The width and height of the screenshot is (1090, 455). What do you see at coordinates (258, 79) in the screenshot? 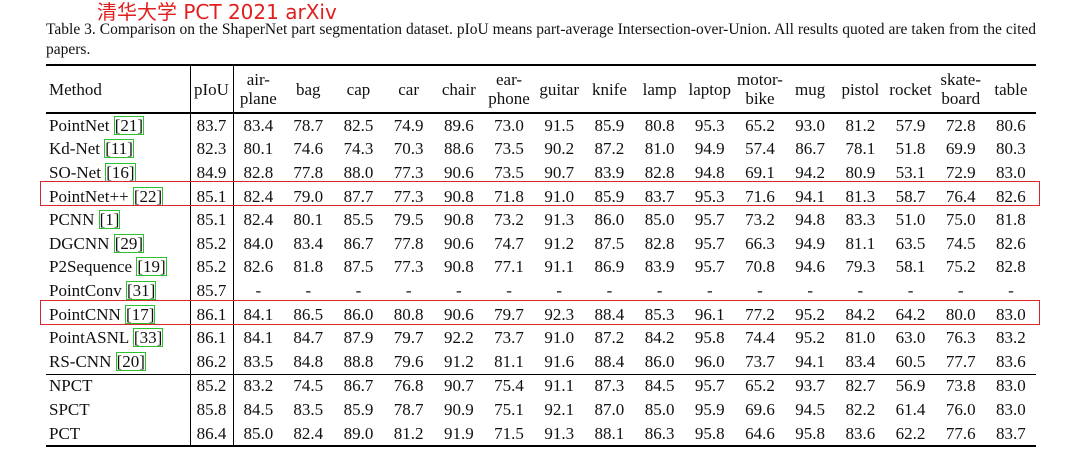
I see `column-header-line1: air-` at bounding box center [258, 79].